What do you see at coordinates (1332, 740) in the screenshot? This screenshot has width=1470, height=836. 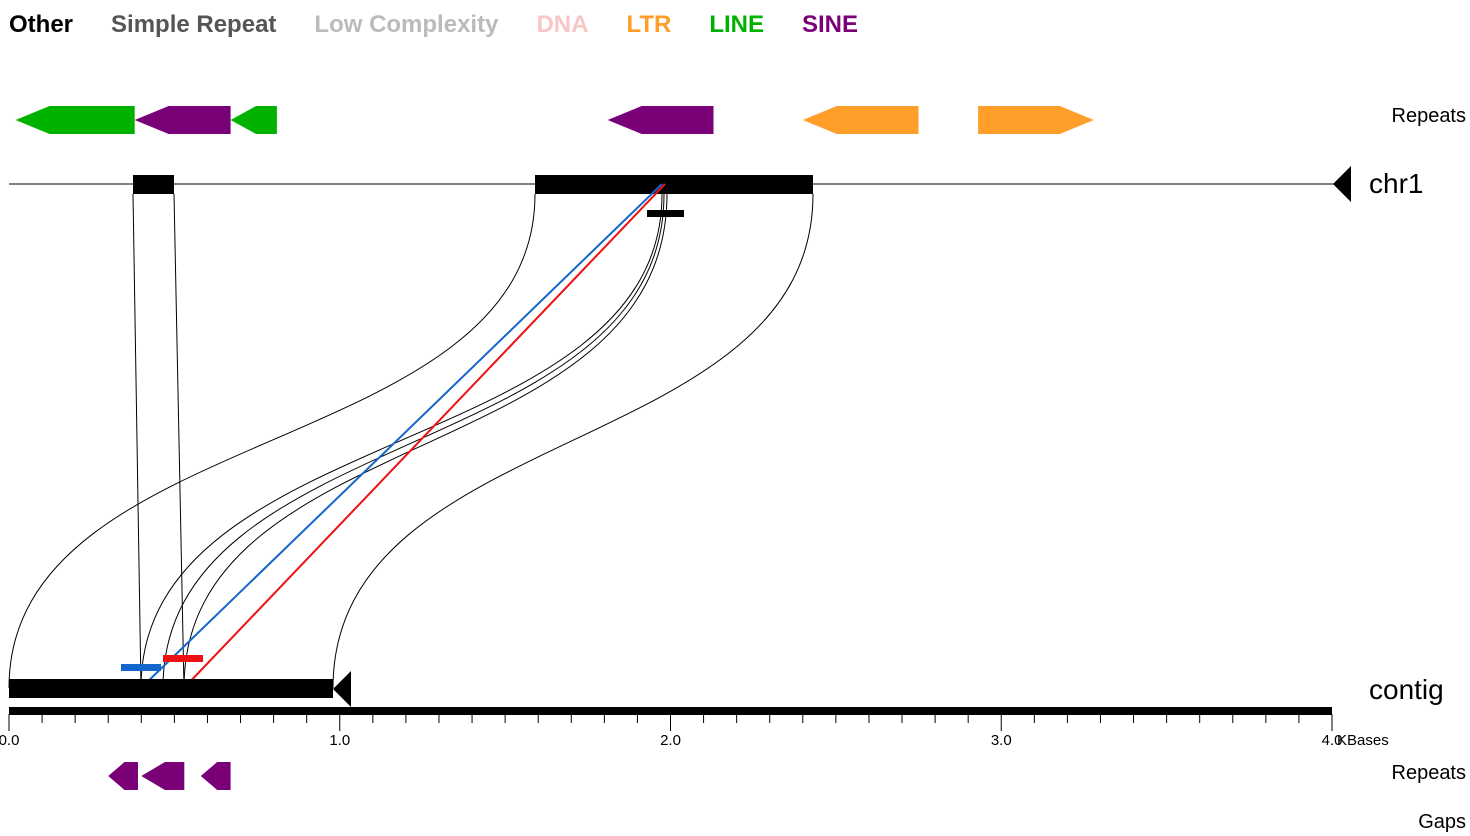 I see `axis-tick-label: 4.0` at bounding box center [1332, 740].